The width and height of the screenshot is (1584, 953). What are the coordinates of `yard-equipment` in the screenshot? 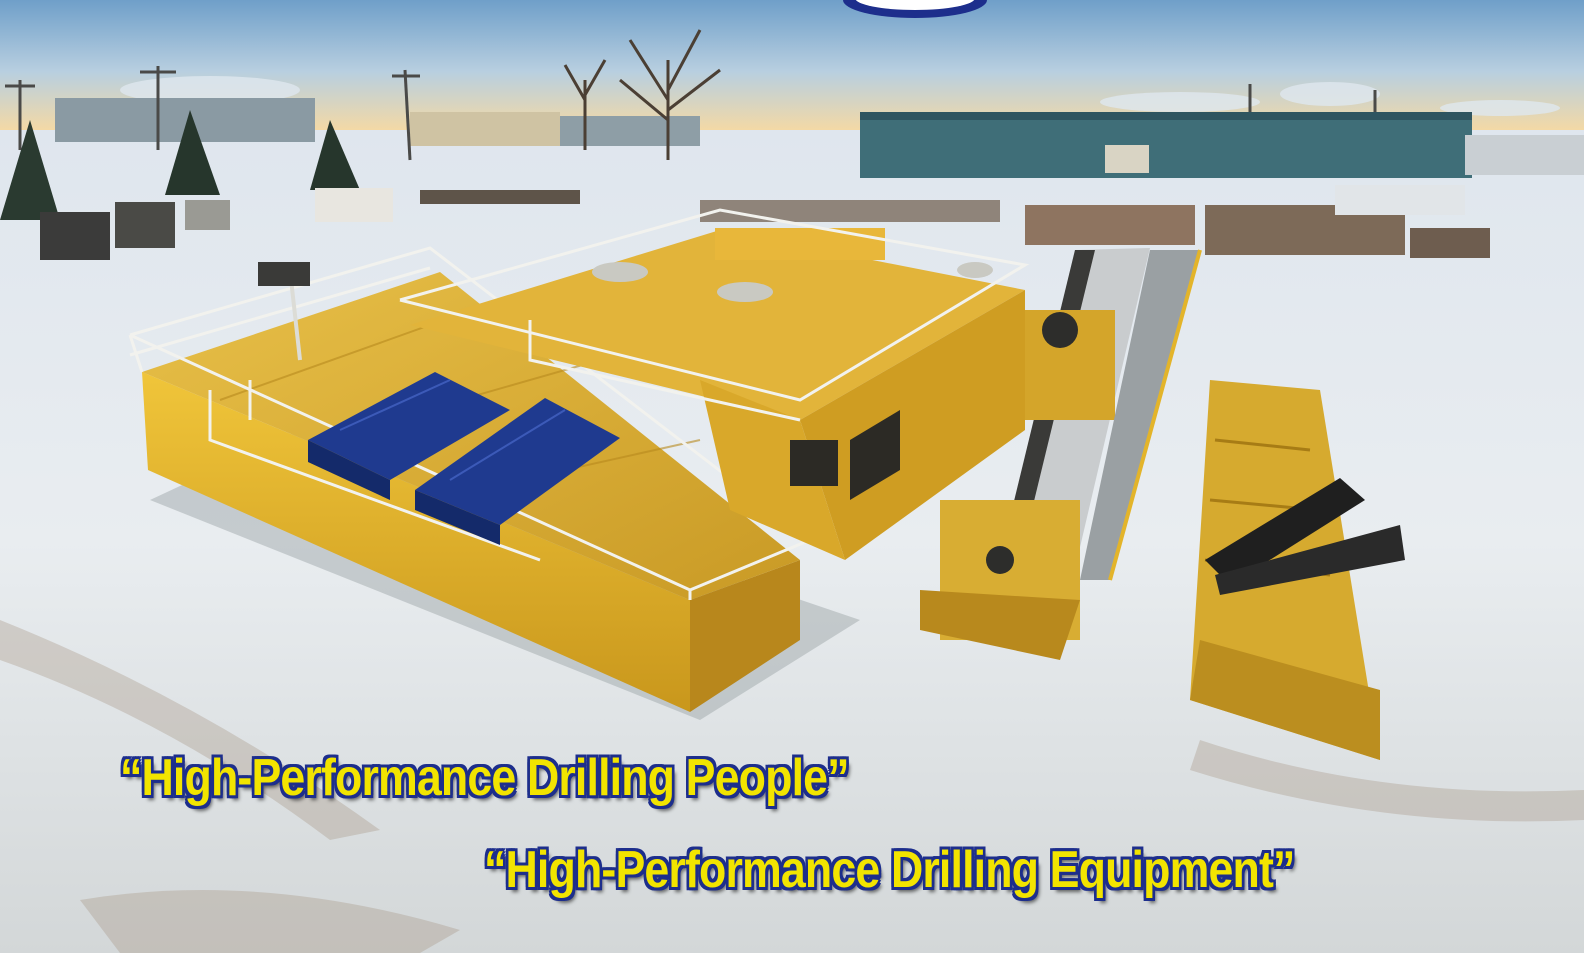 It's located at (765, 222).